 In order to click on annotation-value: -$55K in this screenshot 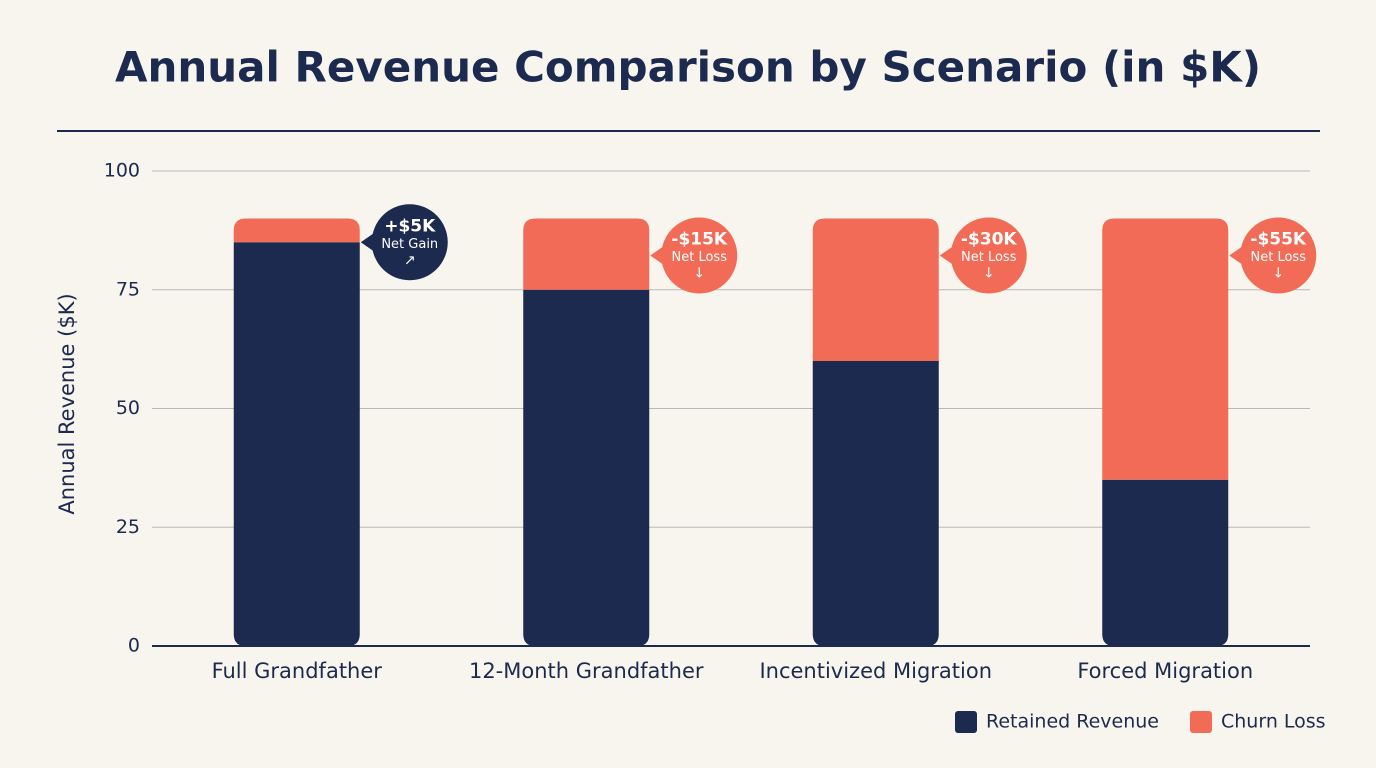, I will do `click(1278, 240)`.